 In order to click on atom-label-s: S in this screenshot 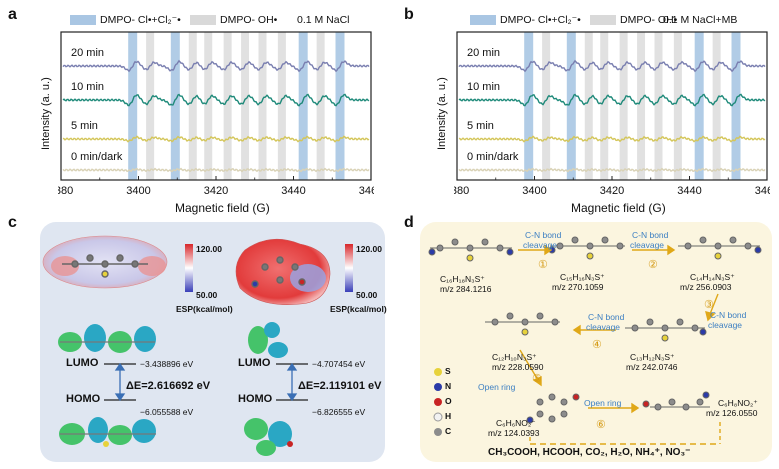, I will do `click(448, 371)`.